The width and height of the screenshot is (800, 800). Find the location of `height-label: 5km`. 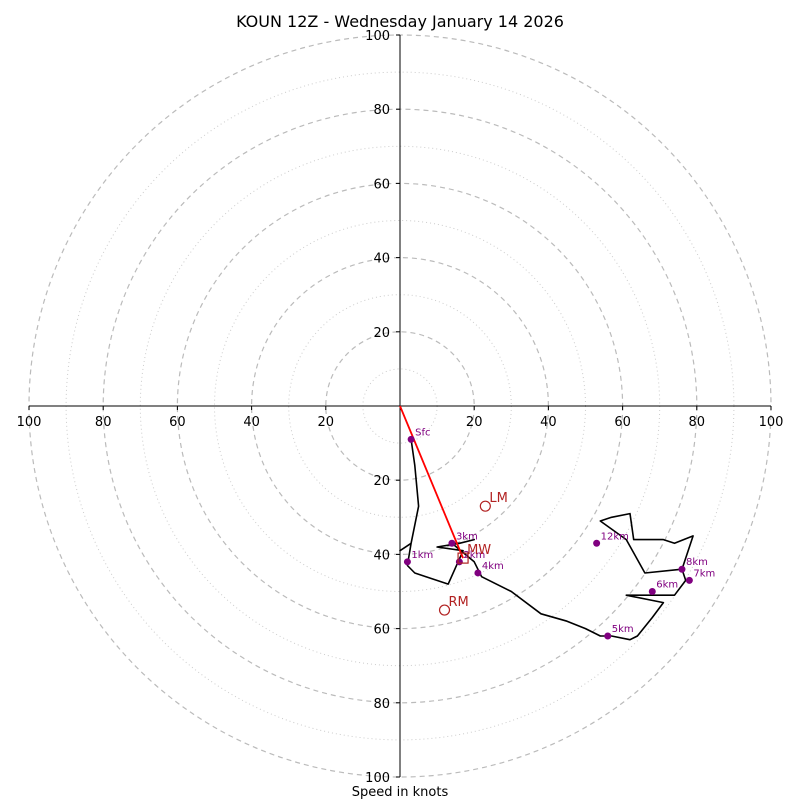

height-label: 5km is located at coordinates (623, 629).